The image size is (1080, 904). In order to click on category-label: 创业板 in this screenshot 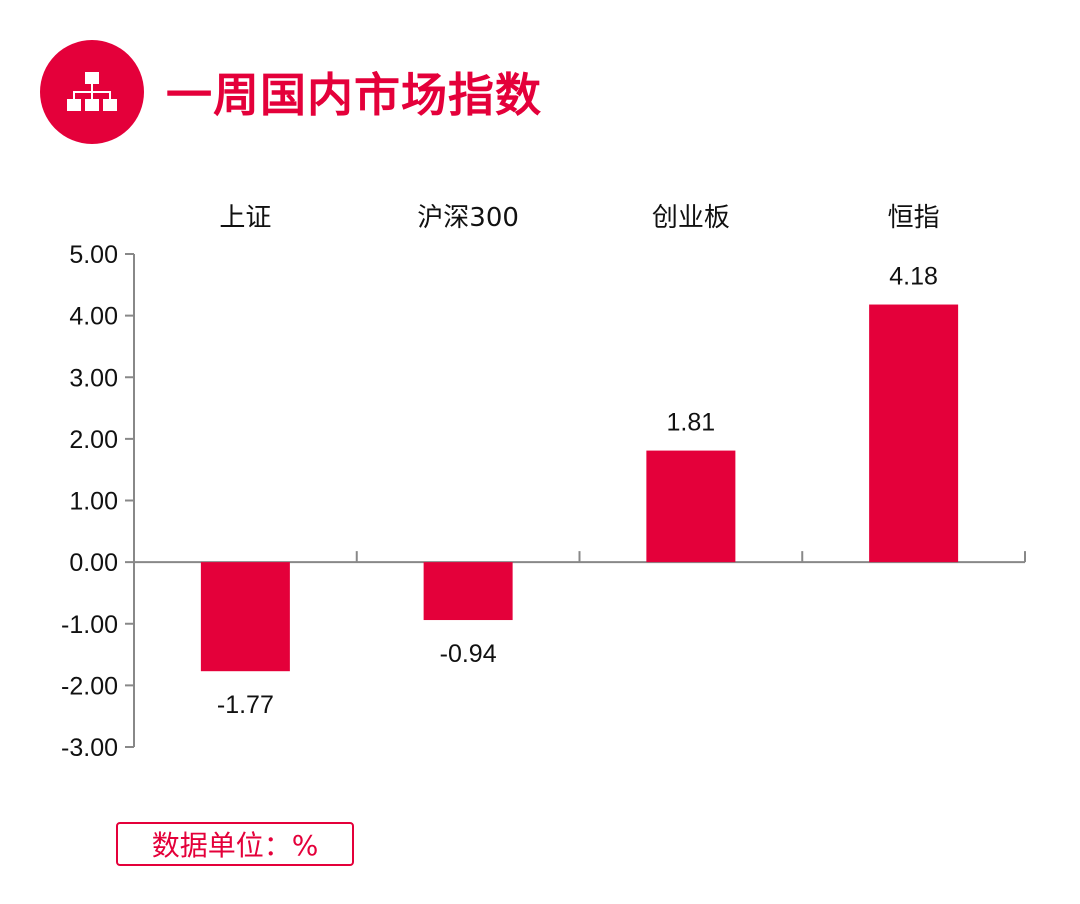, I will do `click(691, 218)`.